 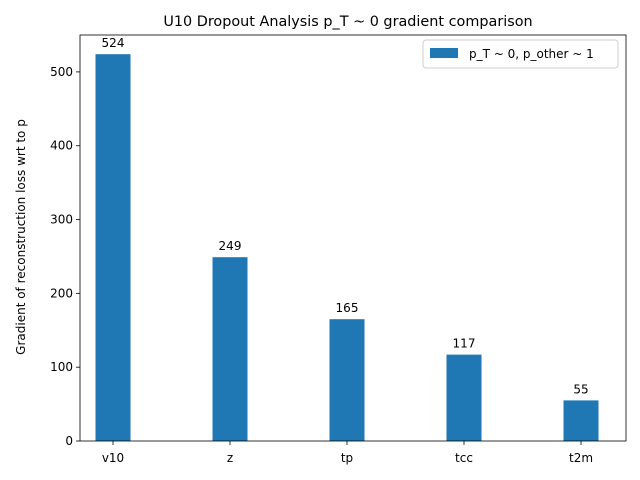 I want to click on legend: p_T ~ 0, p_other ~ 1, so click(x=520, y=54).